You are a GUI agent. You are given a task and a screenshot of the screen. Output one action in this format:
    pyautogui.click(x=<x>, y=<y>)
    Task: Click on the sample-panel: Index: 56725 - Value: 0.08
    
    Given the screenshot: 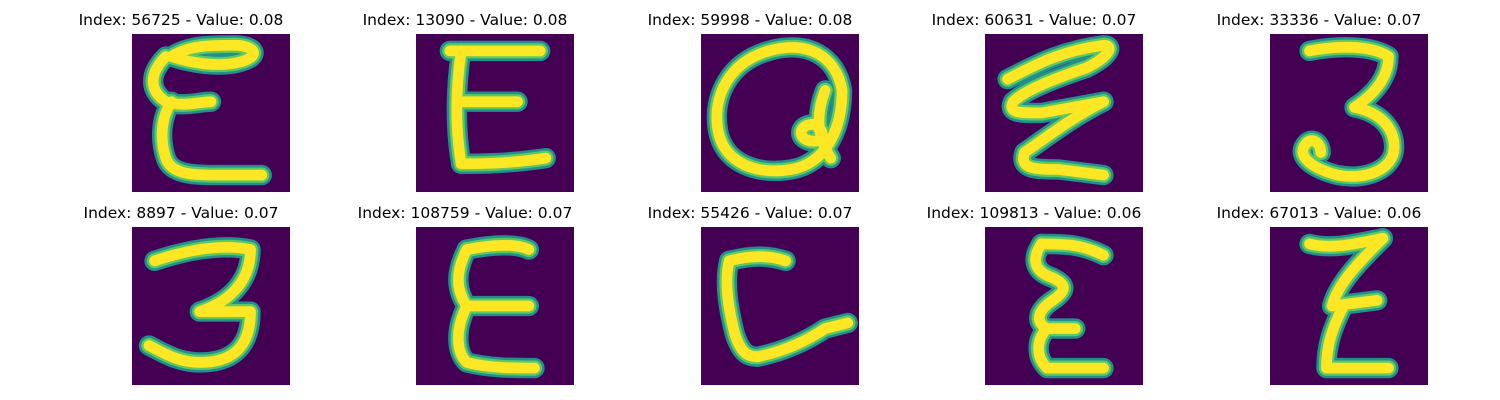 What is the action you would take?
    pyautogui.click(x=181, y=96)
    